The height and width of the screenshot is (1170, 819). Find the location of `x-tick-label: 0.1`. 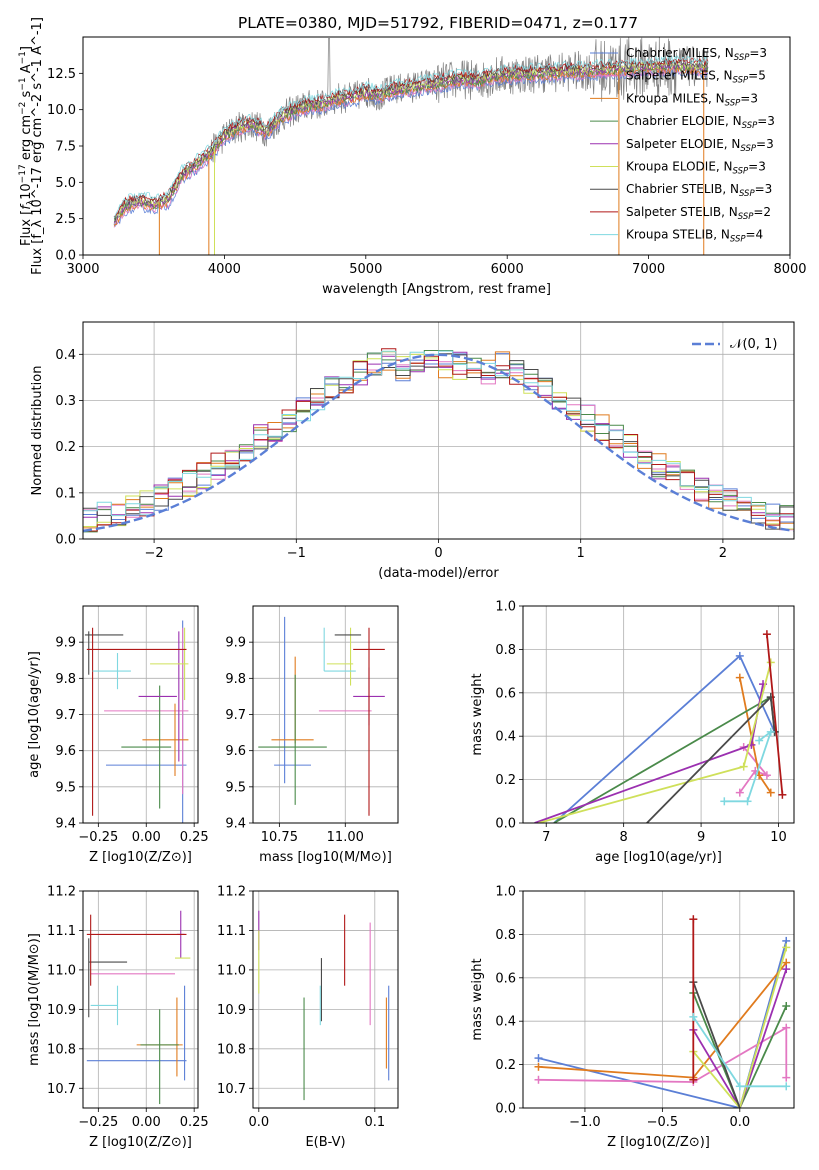

x-tick-label: 0.1 is located at coordinates (374, 1122).